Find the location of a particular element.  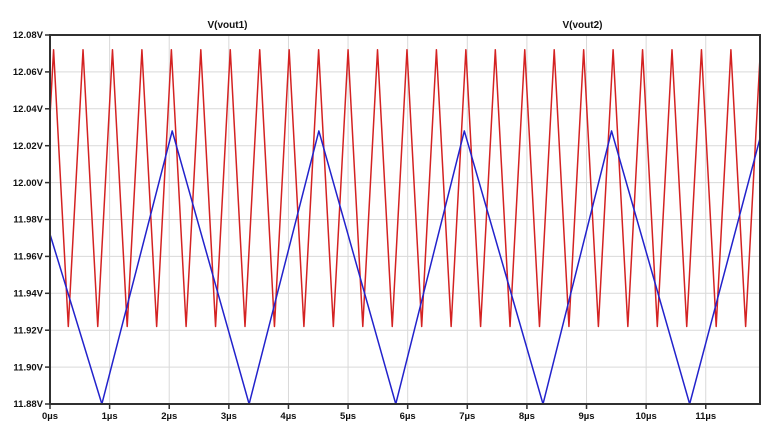

x-tick-label: 0µs is located at coordinates (50, 416).